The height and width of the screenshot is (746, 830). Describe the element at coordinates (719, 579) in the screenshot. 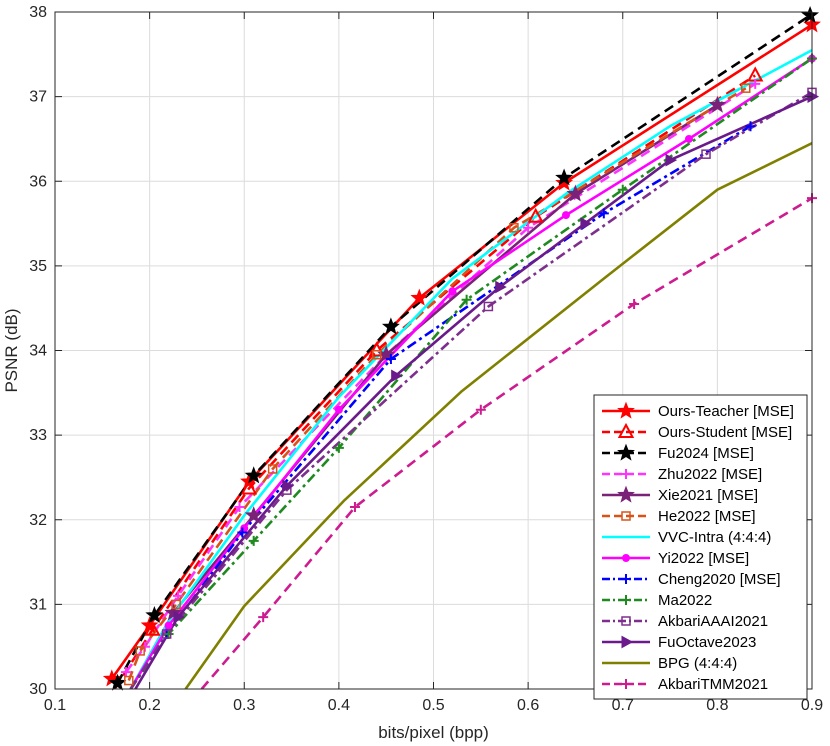

I see `legend-label-cheng2020-mse: Cheng2020 [MSE]` at that location.